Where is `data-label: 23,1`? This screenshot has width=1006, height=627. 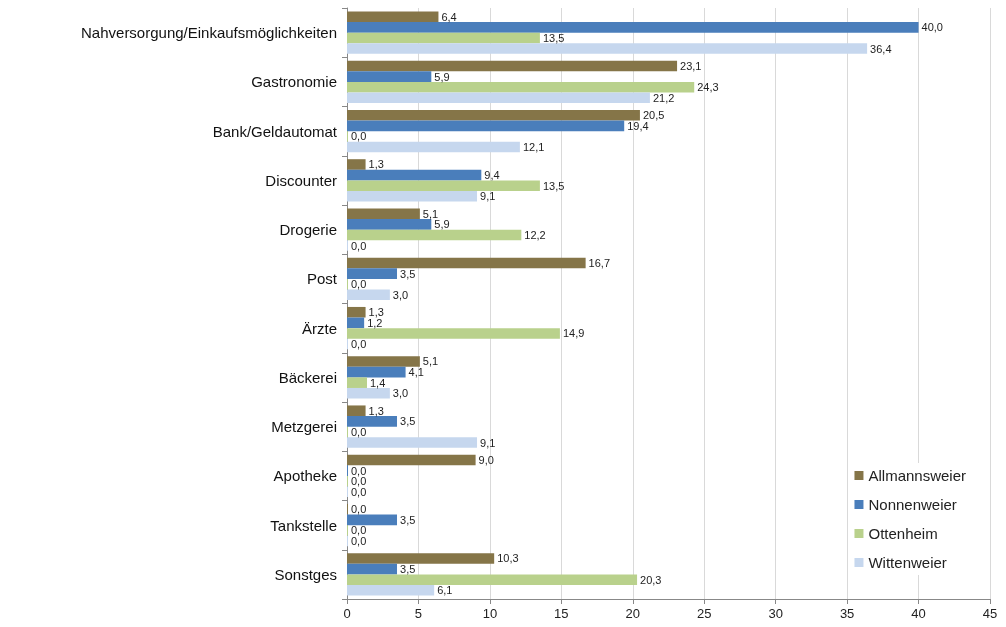 data-label: 23,1 is located at coordinates (691, 65).